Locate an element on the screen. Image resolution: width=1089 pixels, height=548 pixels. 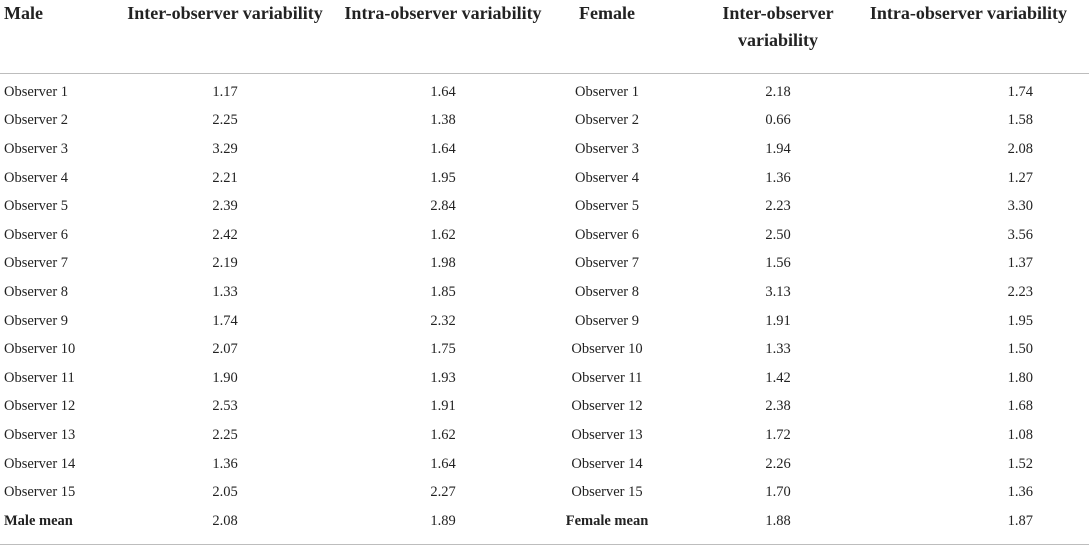
male-observer-label: Observer 8 is located at coordinates (36, 291).